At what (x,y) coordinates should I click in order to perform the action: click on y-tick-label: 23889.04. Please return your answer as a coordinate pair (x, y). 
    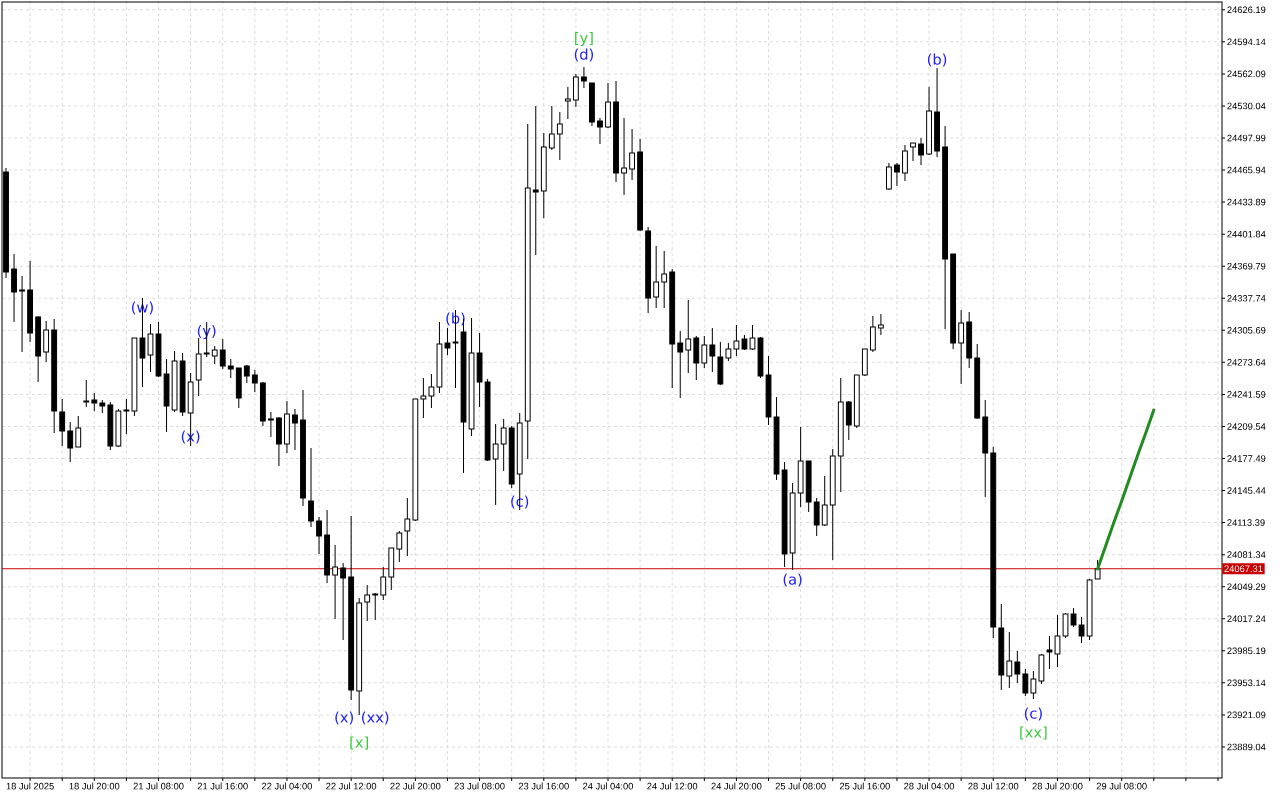
    Looking at the image, I should click on (1246, 747).